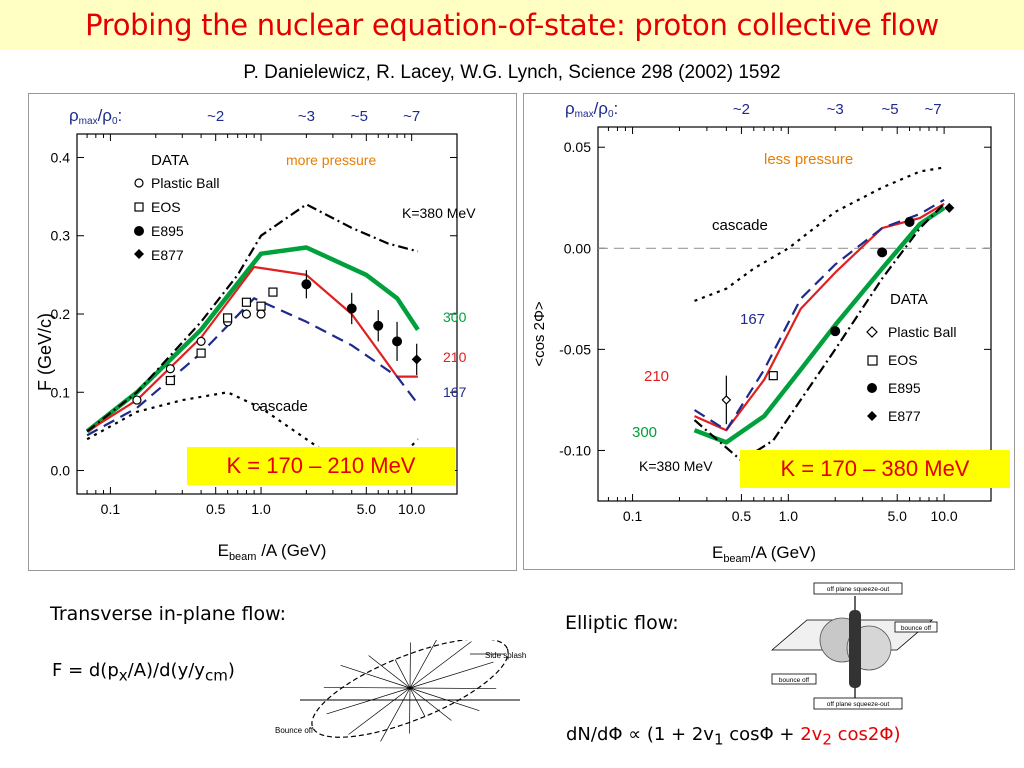 The width and height of the screenshot is (1024, 768). I want to click on squeeze-out-top-caption: off plane squeeze-out, so click(858, 589).